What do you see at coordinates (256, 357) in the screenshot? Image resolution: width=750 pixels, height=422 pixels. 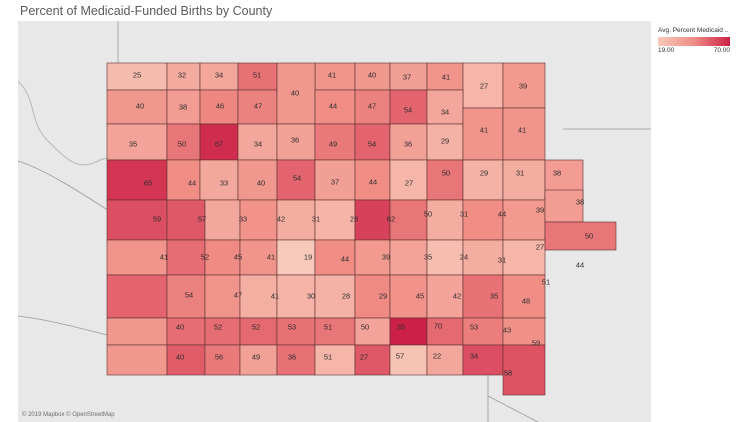 I see `county-label-90: 49` at bounding box center [256, 357].